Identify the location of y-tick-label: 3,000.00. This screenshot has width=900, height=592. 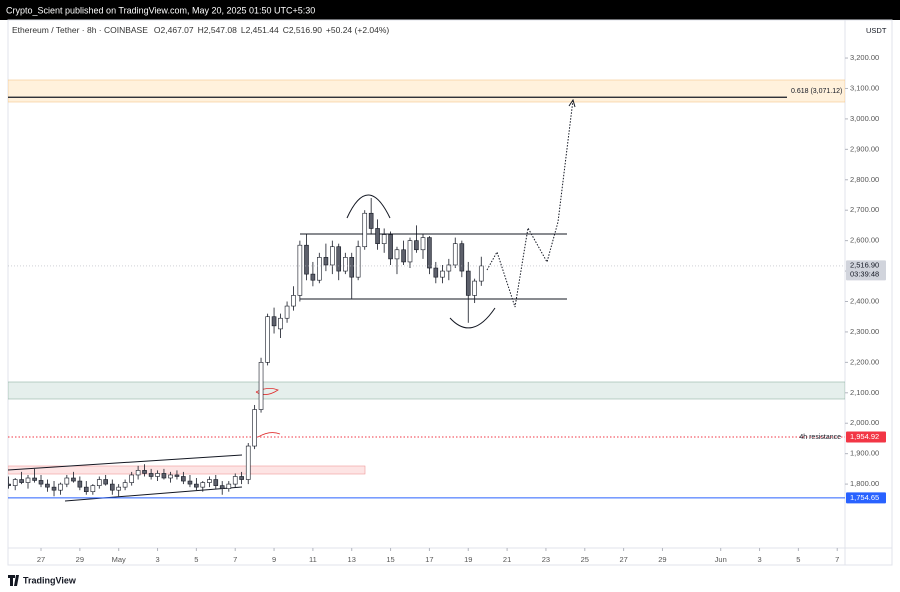
(864, 118).